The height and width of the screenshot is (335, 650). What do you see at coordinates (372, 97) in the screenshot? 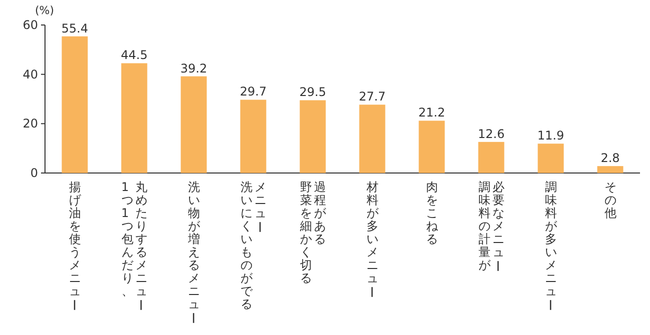
I see `data-label: 27.7` at bounding box center [372, 97].